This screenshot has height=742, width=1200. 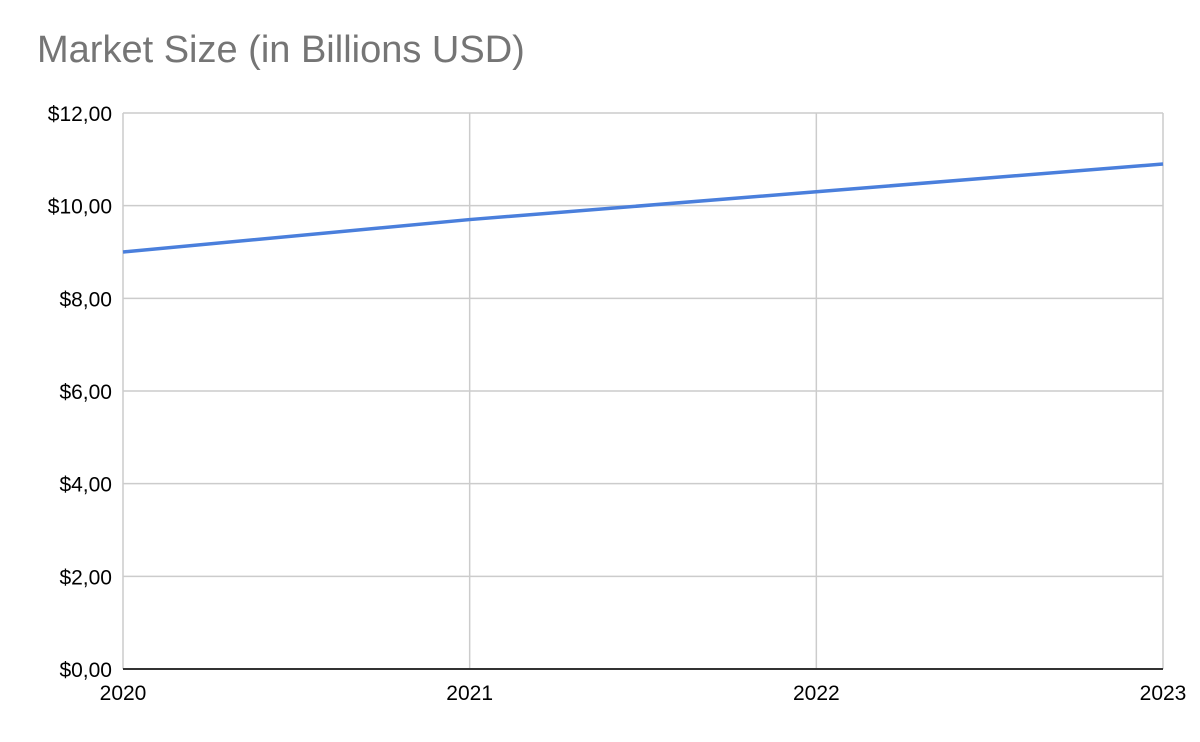 I want to click on y-tick-label: $6,00, so click(x=85, y=392).